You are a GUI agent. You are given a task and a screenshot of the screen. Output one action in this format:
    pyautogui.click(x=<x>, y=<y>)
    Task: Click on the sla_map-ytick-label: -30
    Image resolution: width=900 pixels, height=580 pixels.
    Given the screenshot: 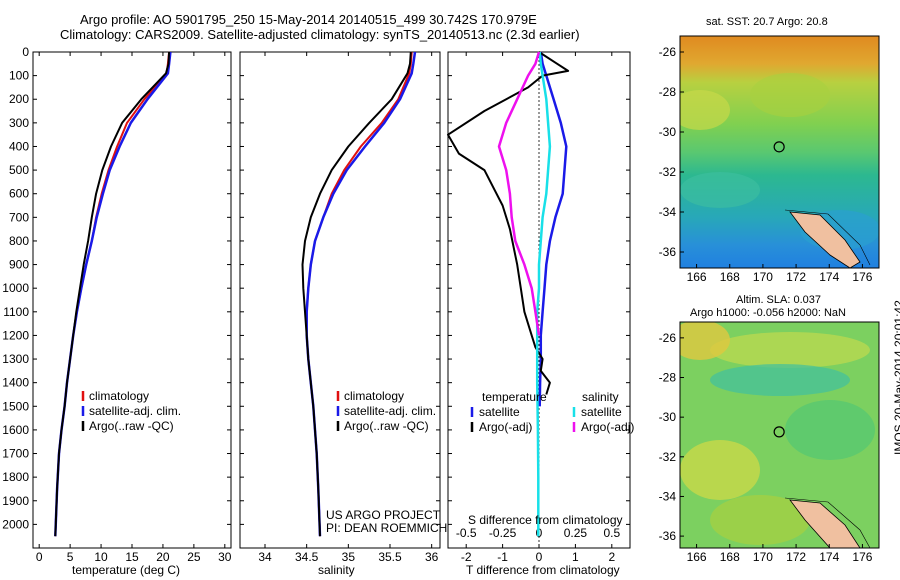 What is the action you would take?
    pyautogui.click(x=668, y=417)
    